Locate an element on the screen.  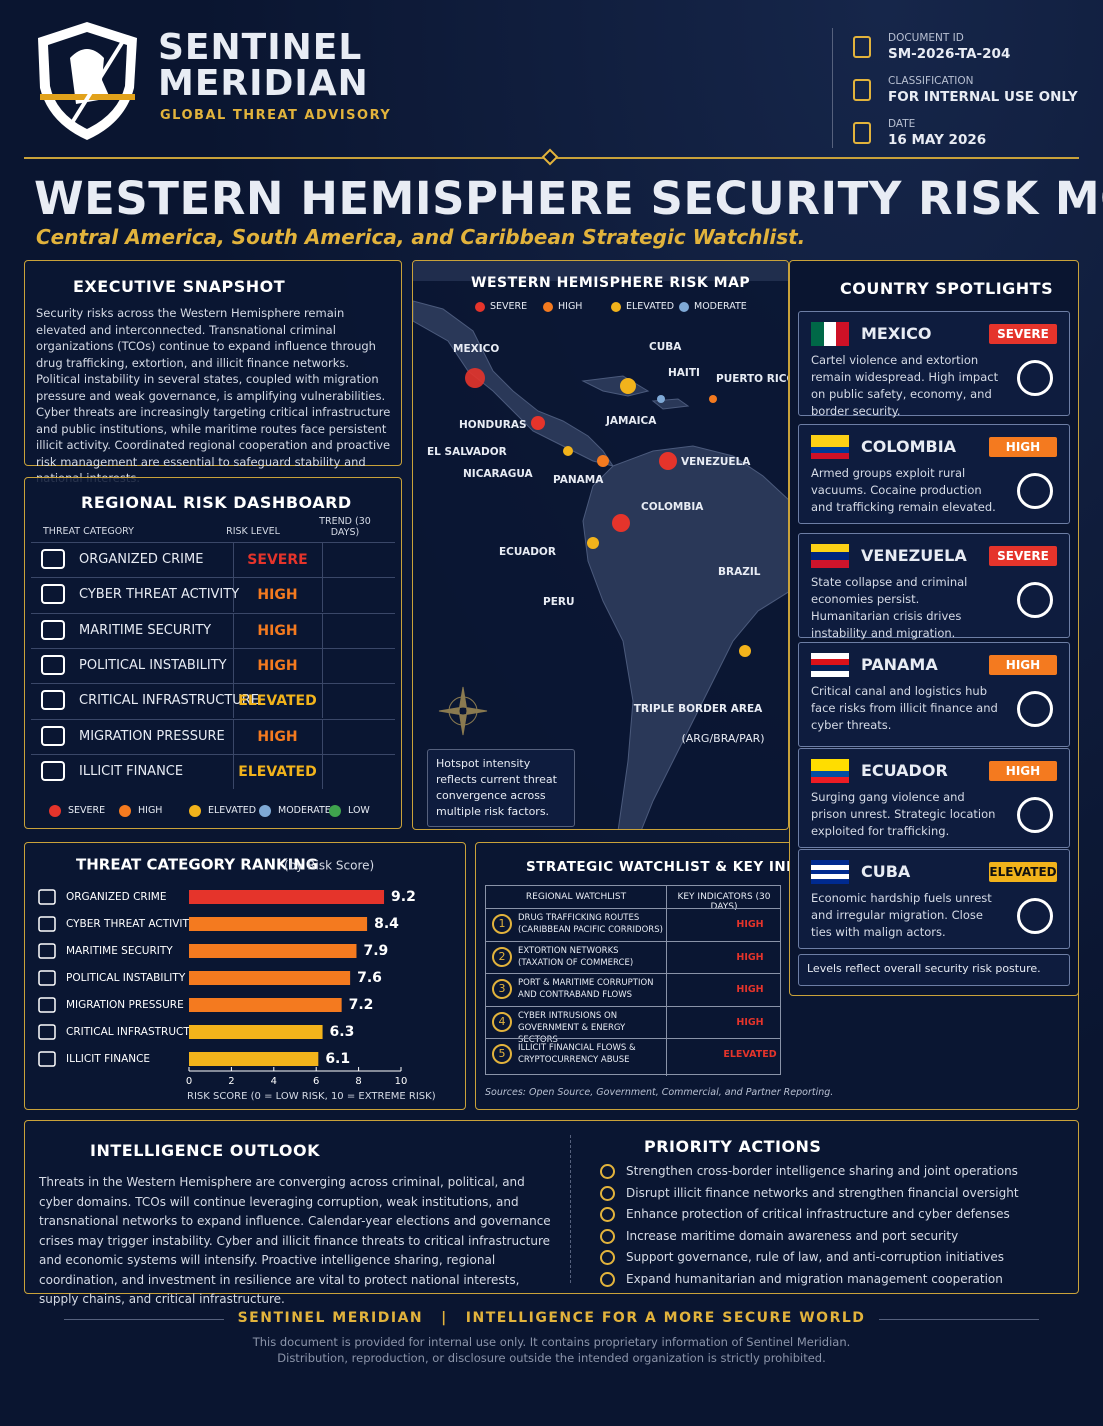
map-label: TRIPLE BORDER AREA is located at coordinates (698, 709).